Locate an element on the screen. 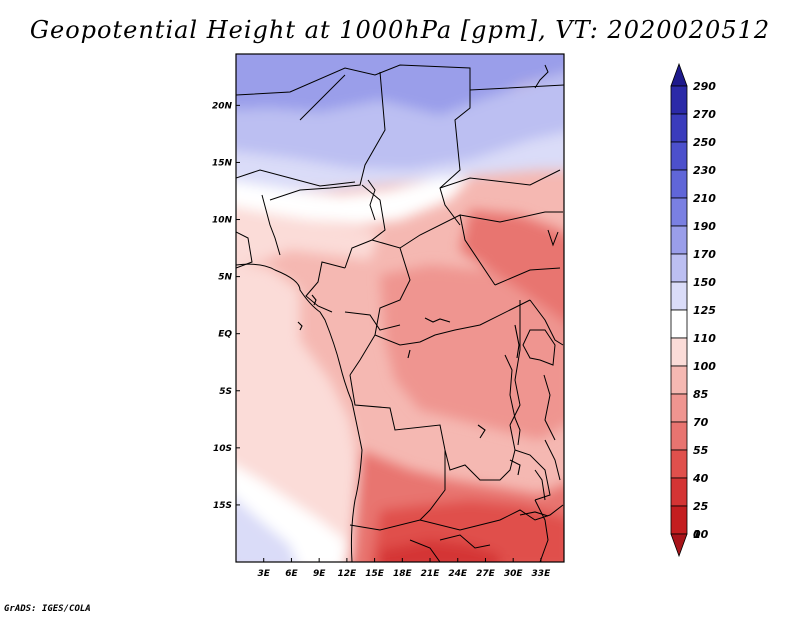 The image size is (800, 618). region-far-south is located at coordinates (440, 551).